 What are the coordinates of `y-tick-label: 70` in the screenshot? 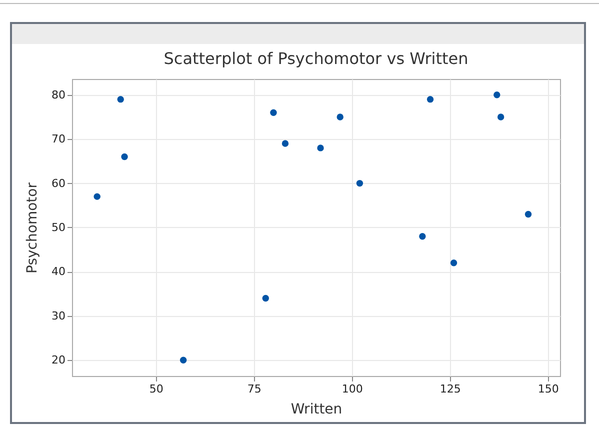 It's located at (59, 139).